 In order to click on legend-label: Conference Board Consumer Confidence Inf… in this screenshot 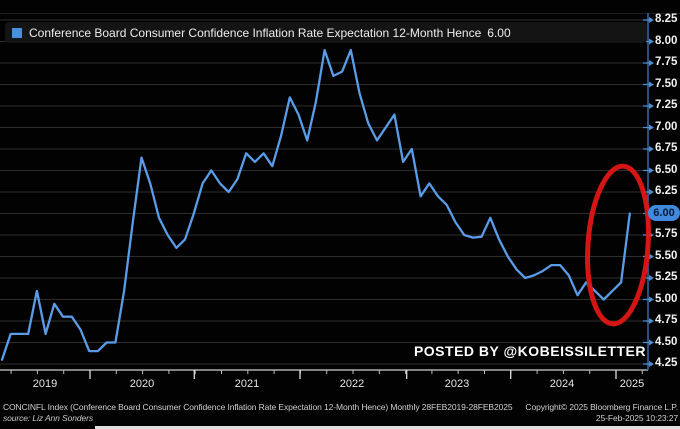, I will do `click(270, 33)`.